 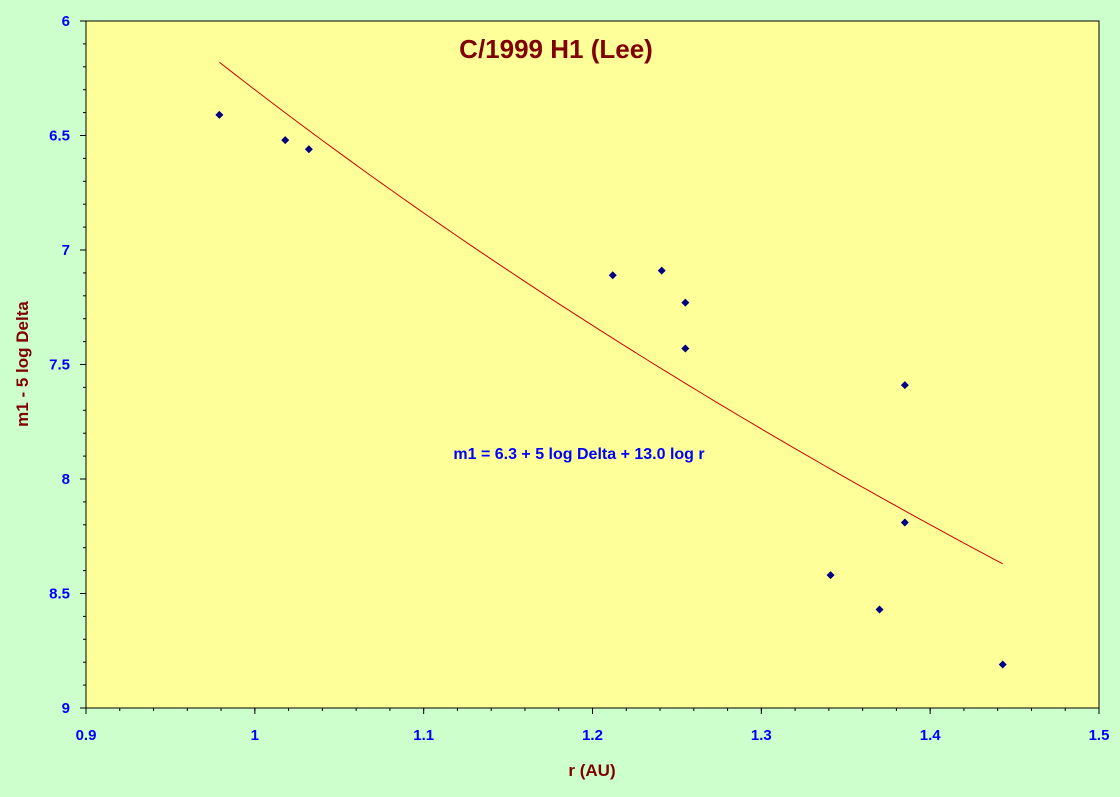 I want to click on x-axis-title: r (AU), so click(x=591, y=770).